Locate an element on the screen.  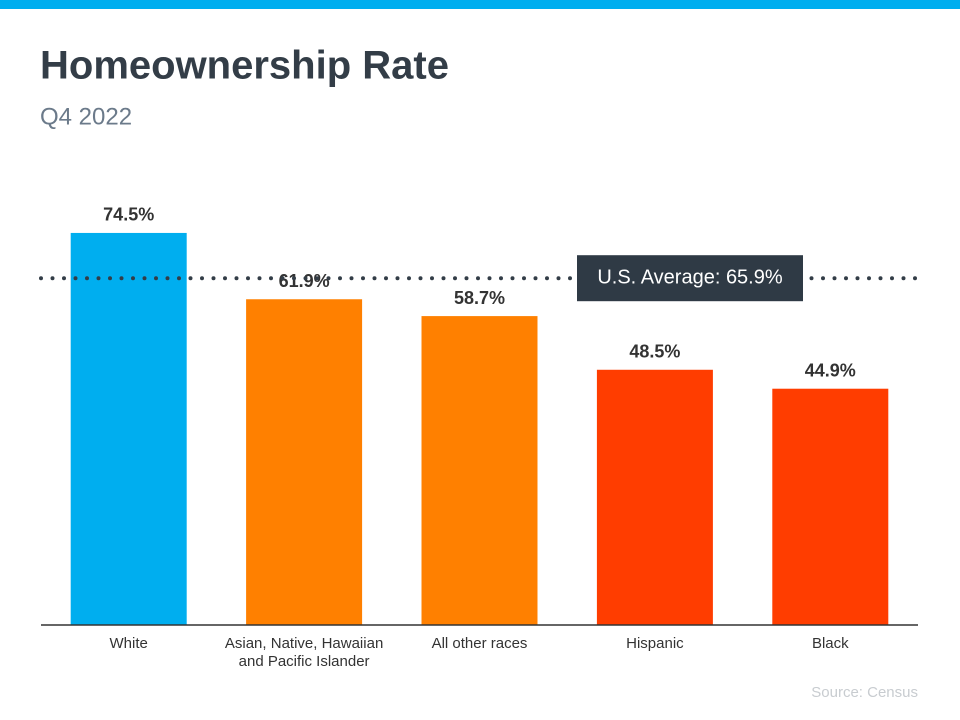
value-label: 74.5% is located at coordinates (128, 215).